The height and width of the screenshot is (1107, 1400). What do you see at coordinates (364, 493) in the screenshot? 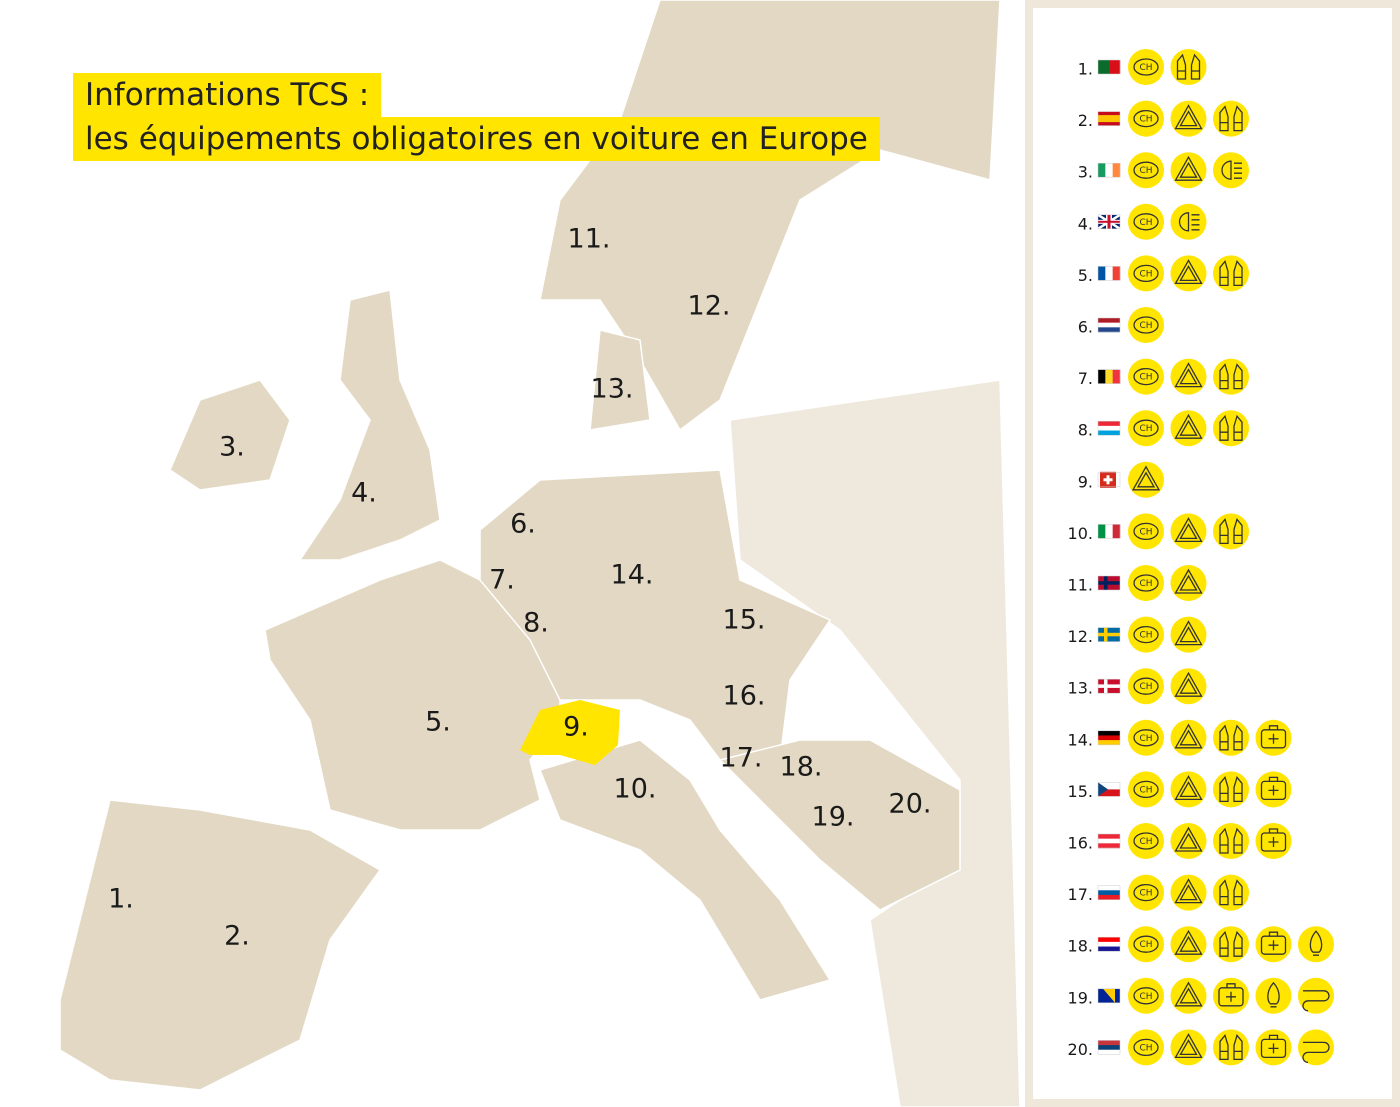
I see `map-label: 4.` at bounding box center [364, 493].